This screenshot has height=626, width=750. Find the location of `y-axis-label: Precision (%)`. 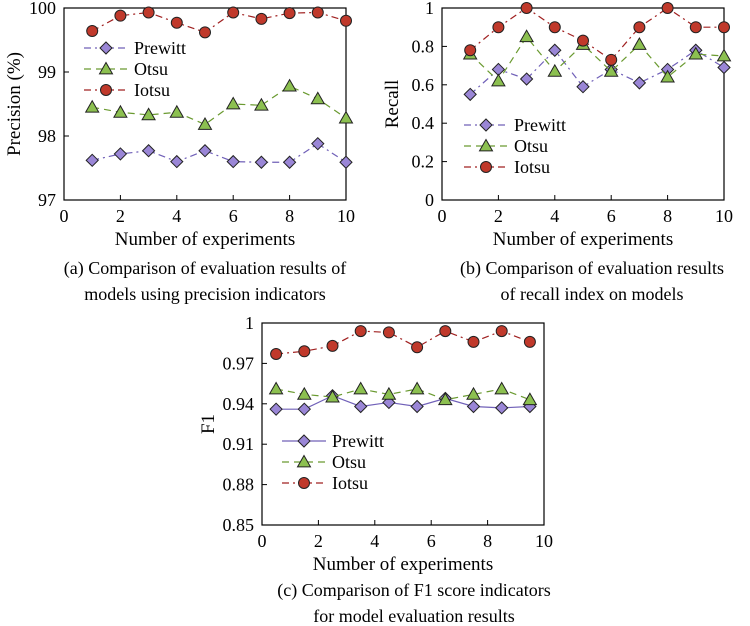

y-axis-label: Precision (%) is located at coordinates (14, 104).